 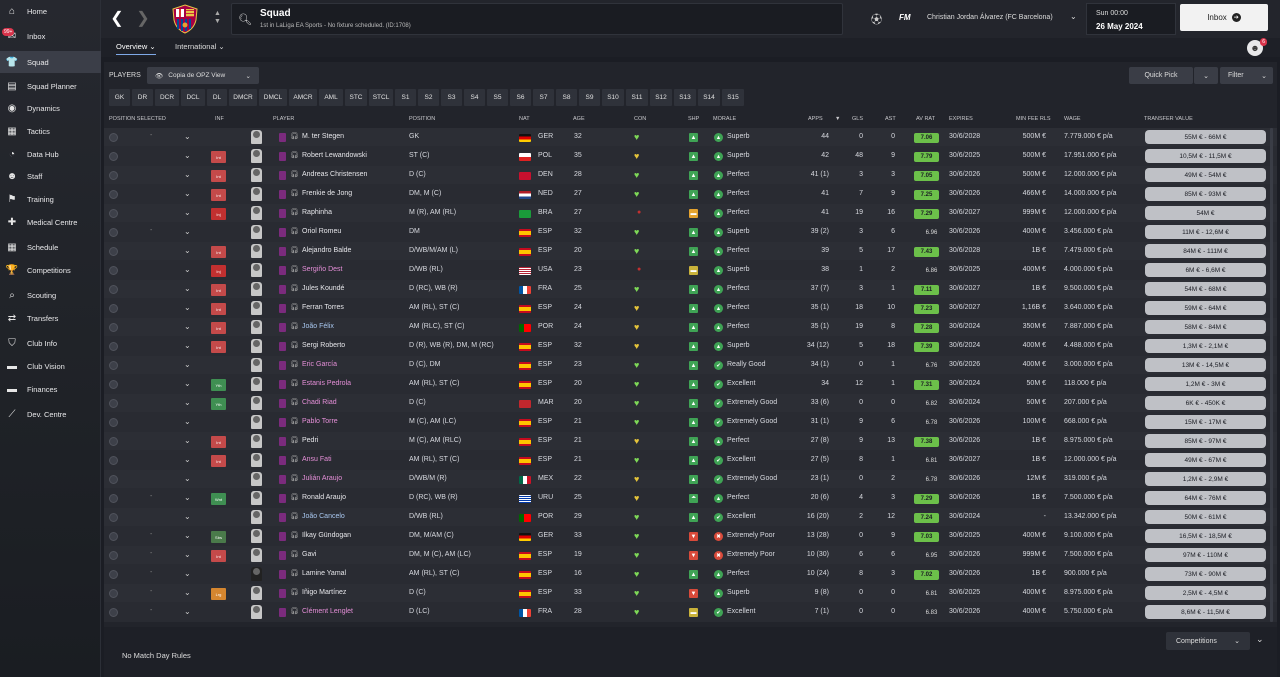 I want to click on football-icon: ⚽︎, so click(x=876, y=20).